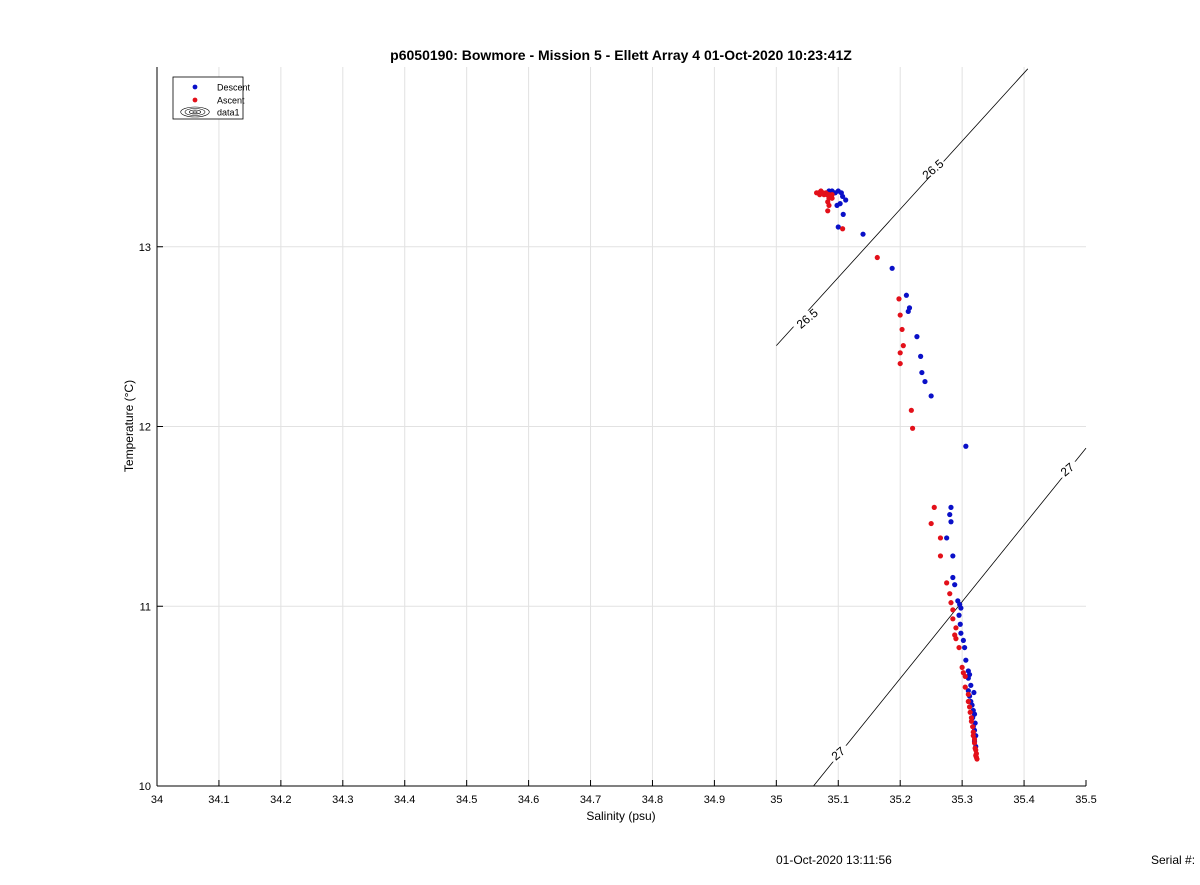  What do you see at coordinates (145, 248) in the screenshot?
I see `y-tick-label: 13` at bounding box center [145, 248].